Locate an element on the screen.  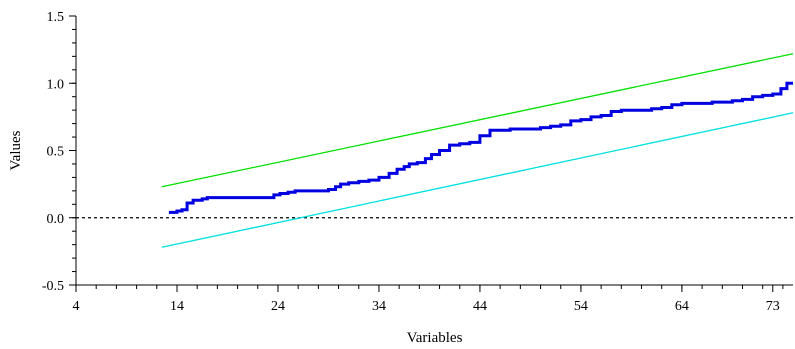
y-tick-label: 1.5 is located at coordinates (56, 17).